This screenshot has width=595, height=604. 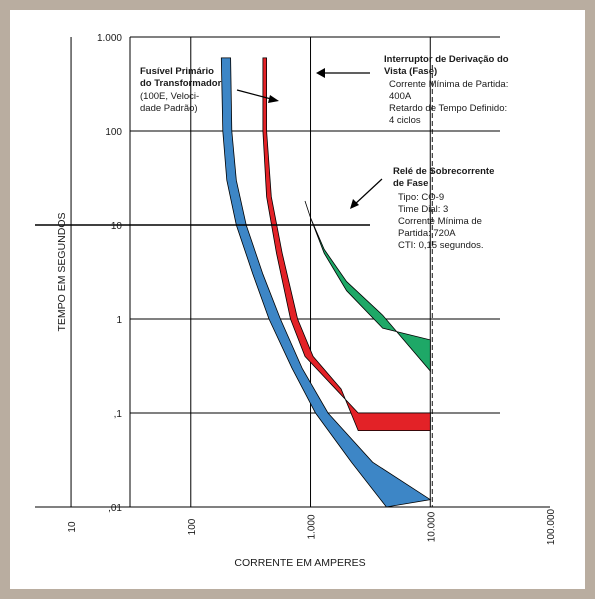 What do you see at coordinates (256, 95) in the screenshot?
I see `fuse-arrow` at bounding box center [256, 95].